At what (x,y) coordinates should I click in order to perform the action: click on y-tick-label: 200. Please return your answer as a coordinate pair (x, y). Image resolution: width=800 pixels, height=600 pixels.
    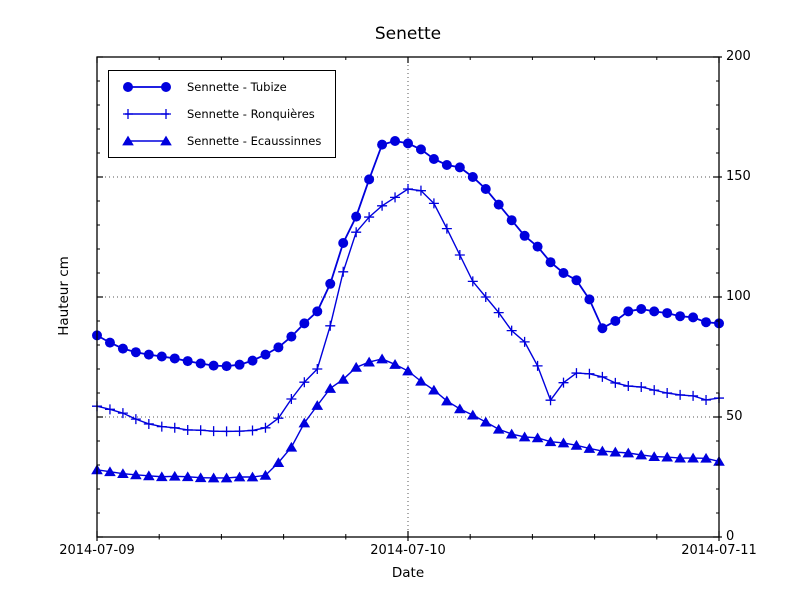
    Looking at the image, I should click on (738, 56).